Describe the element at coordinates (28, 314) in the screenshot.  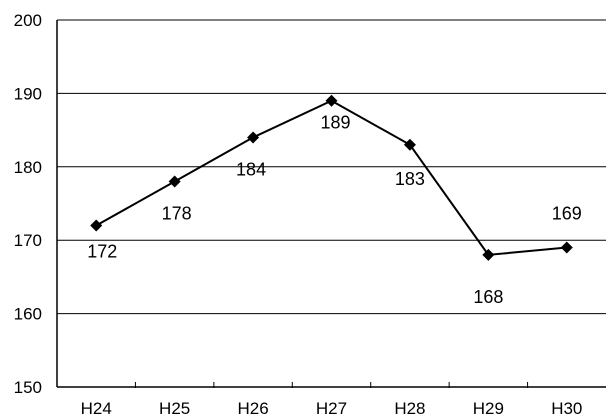
I see `y-tick-label: 160` at that location.